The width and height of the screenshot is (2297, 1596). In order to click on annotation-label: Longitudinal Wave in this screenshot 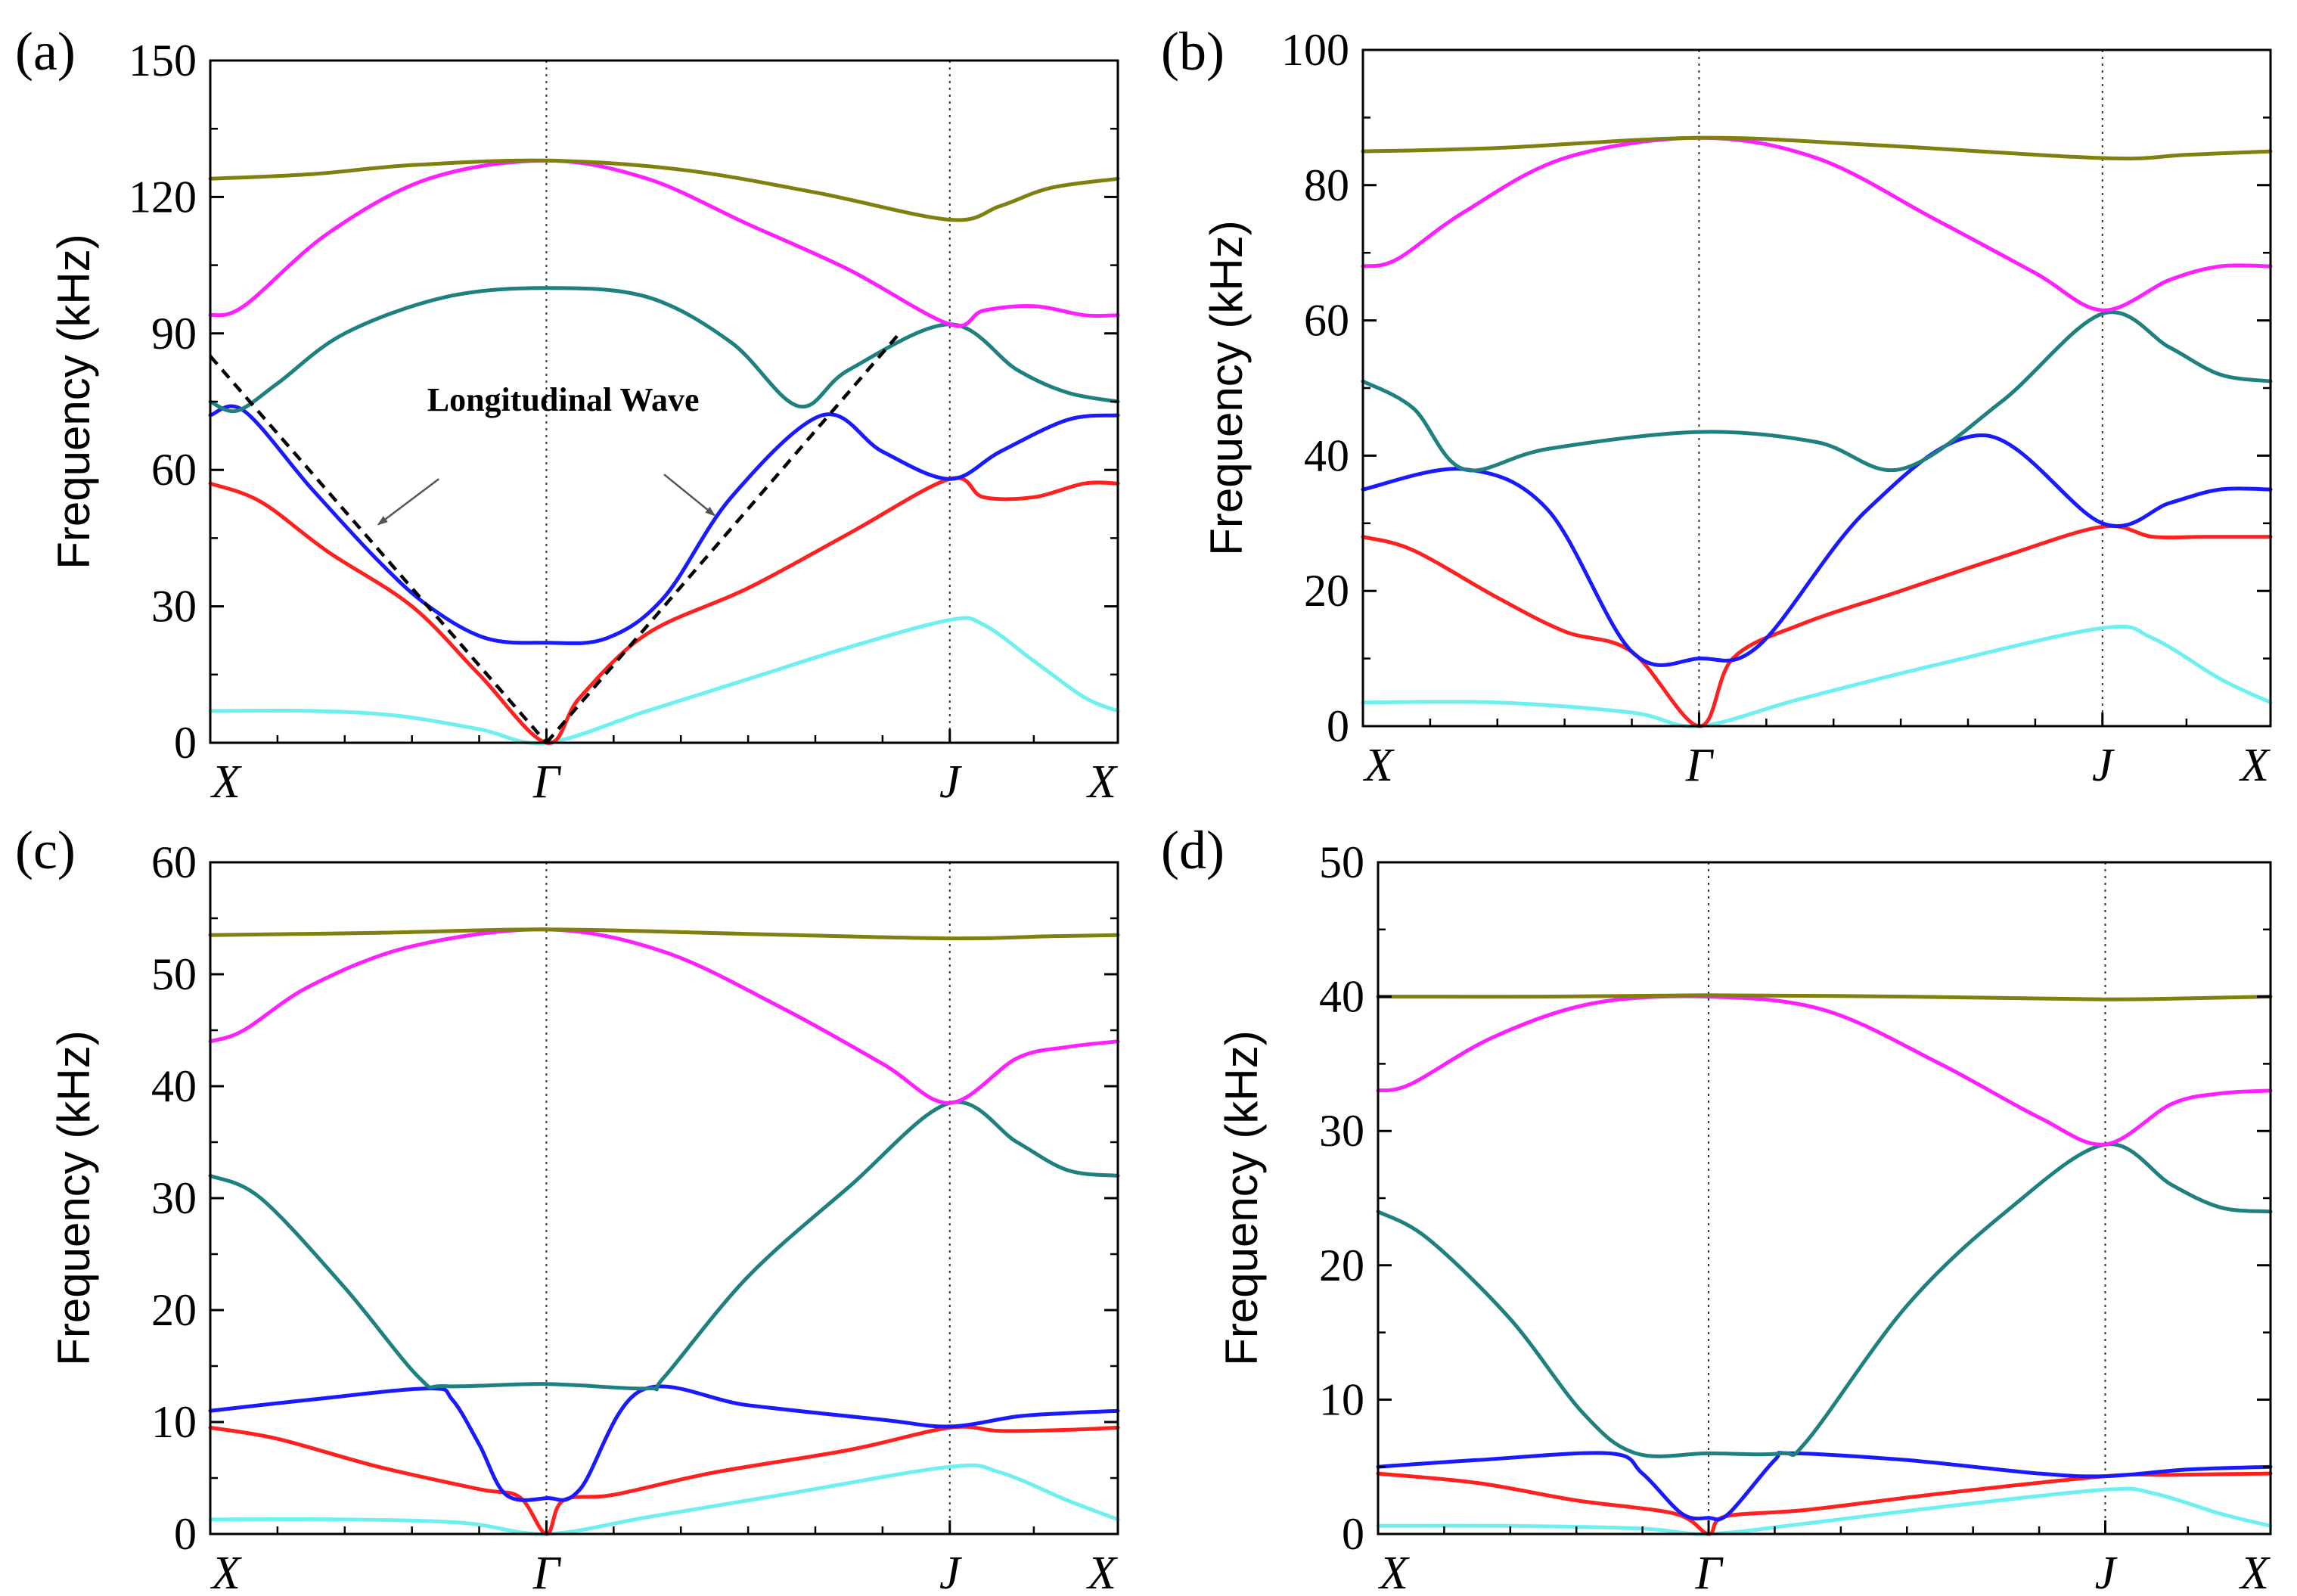, I will do `click(563, 399)`.